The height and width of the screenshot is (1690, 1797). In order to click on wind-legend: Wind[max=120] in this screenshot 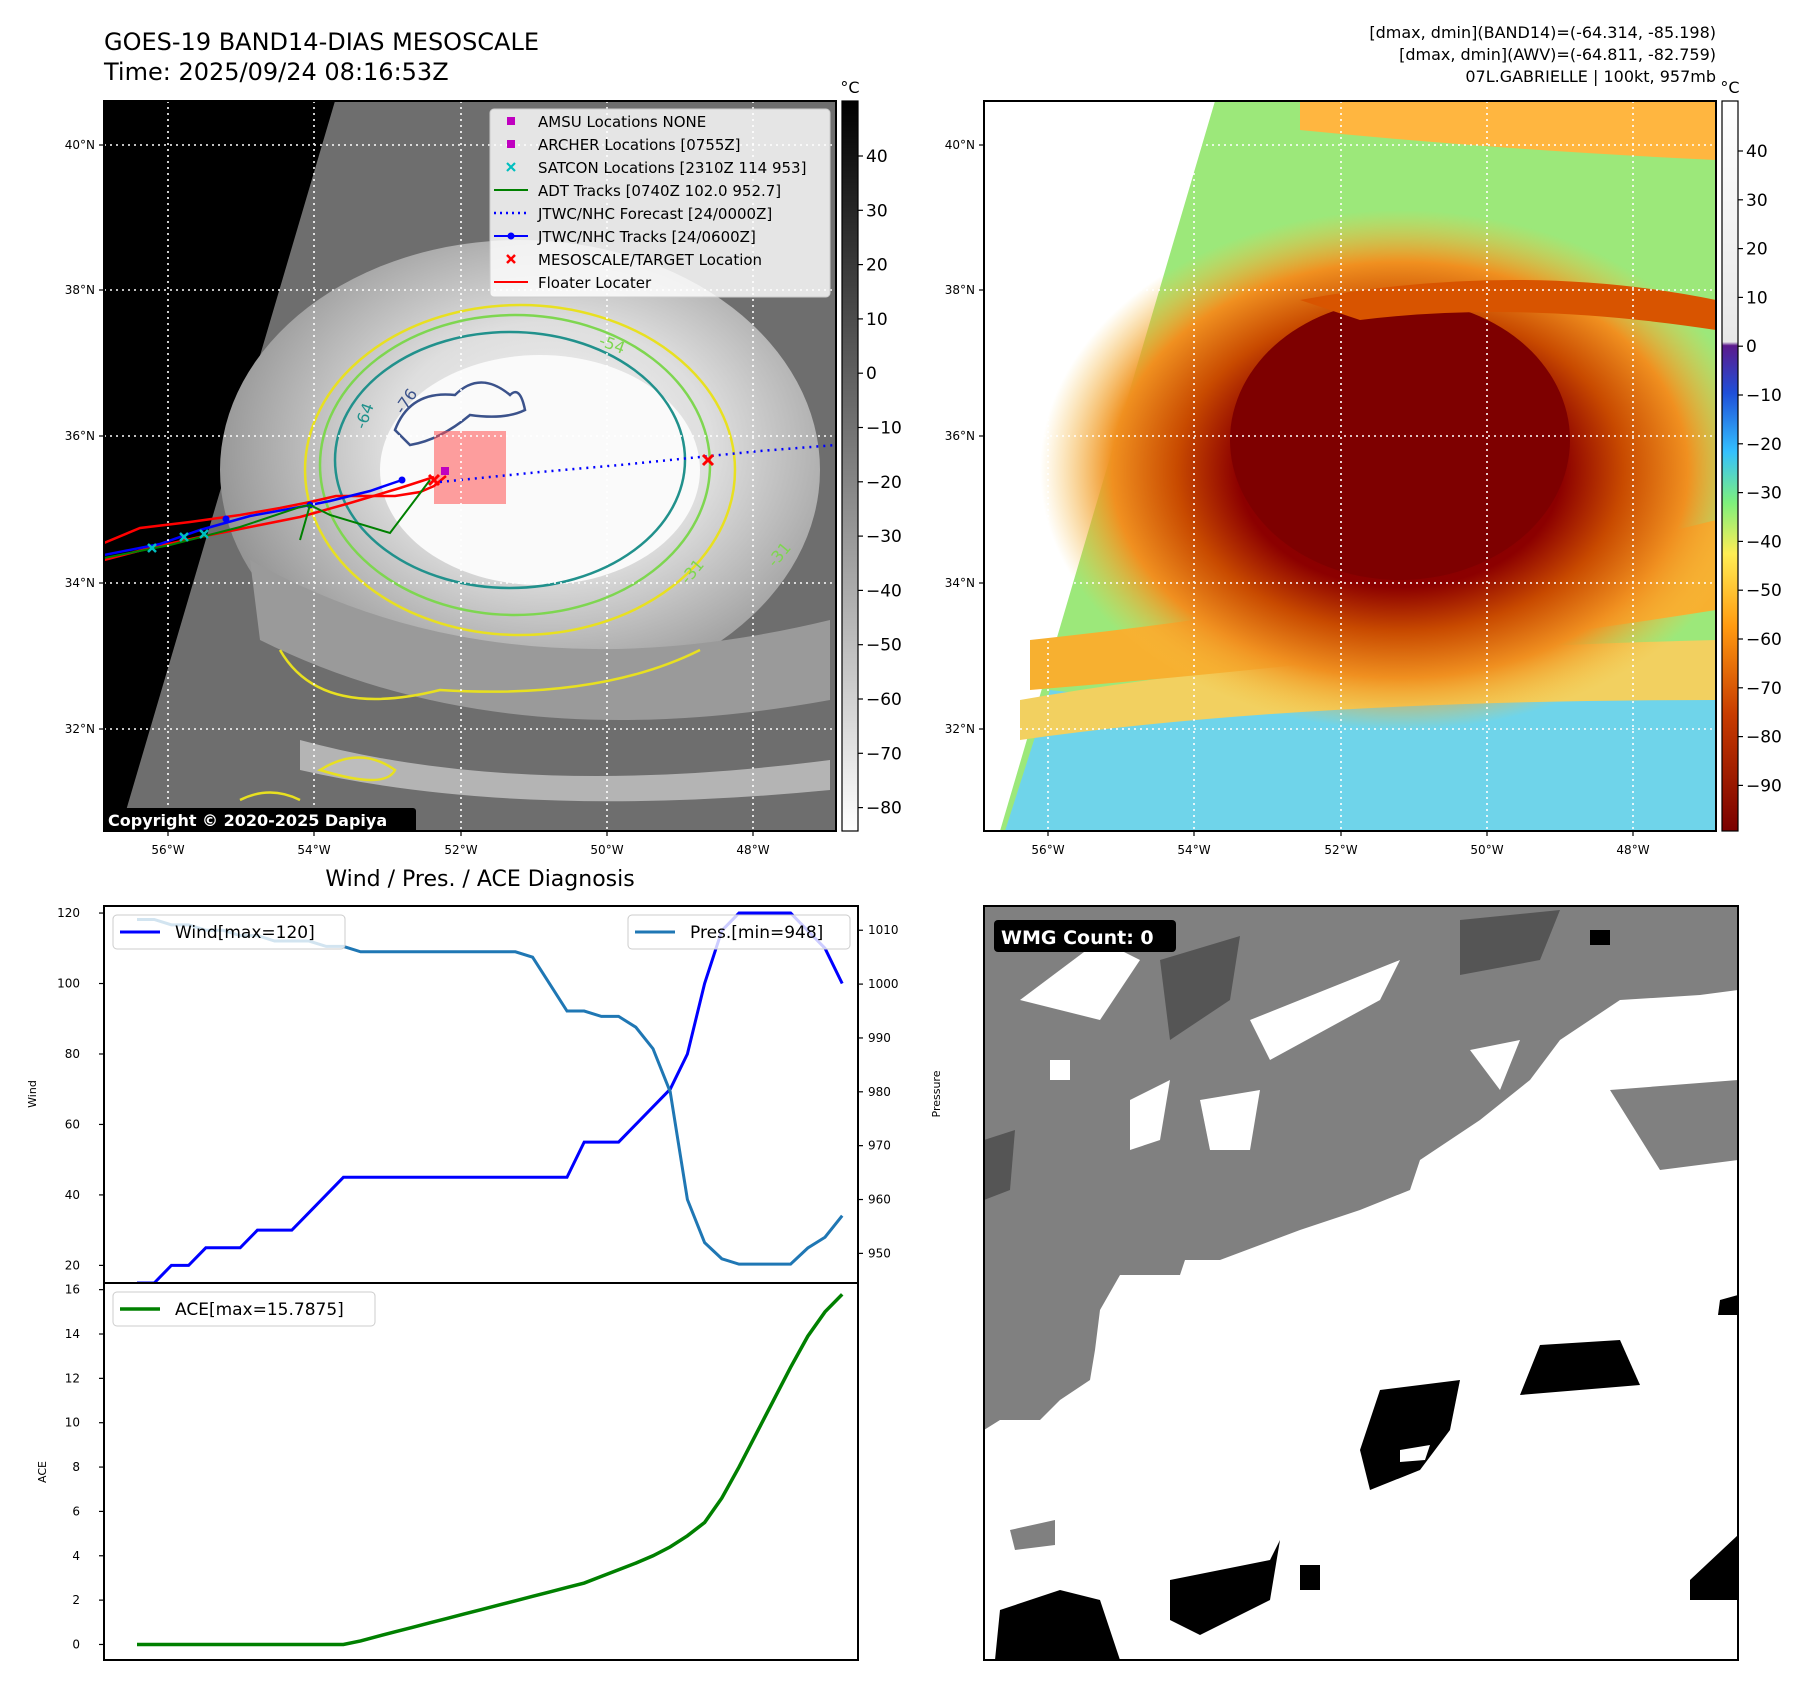, I will do `click(229, 932)`.